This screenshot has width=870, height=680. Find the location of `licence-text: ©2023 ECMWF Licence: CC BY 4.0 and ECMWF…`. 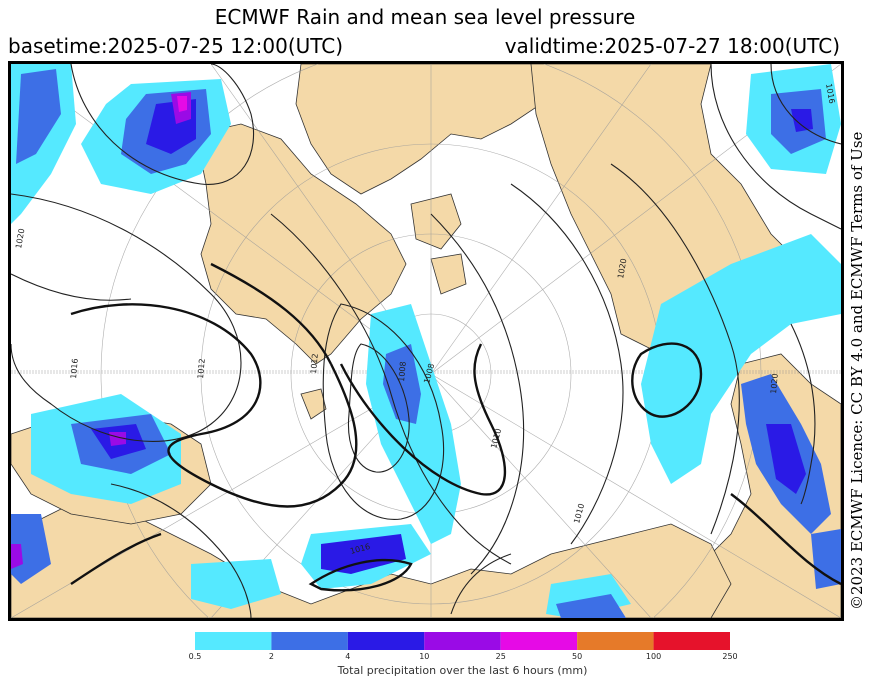

licence-text: ©2023 ECMWF Licence: CC BY 4.0 and ECMWF… is located at coordinates (857, 370).